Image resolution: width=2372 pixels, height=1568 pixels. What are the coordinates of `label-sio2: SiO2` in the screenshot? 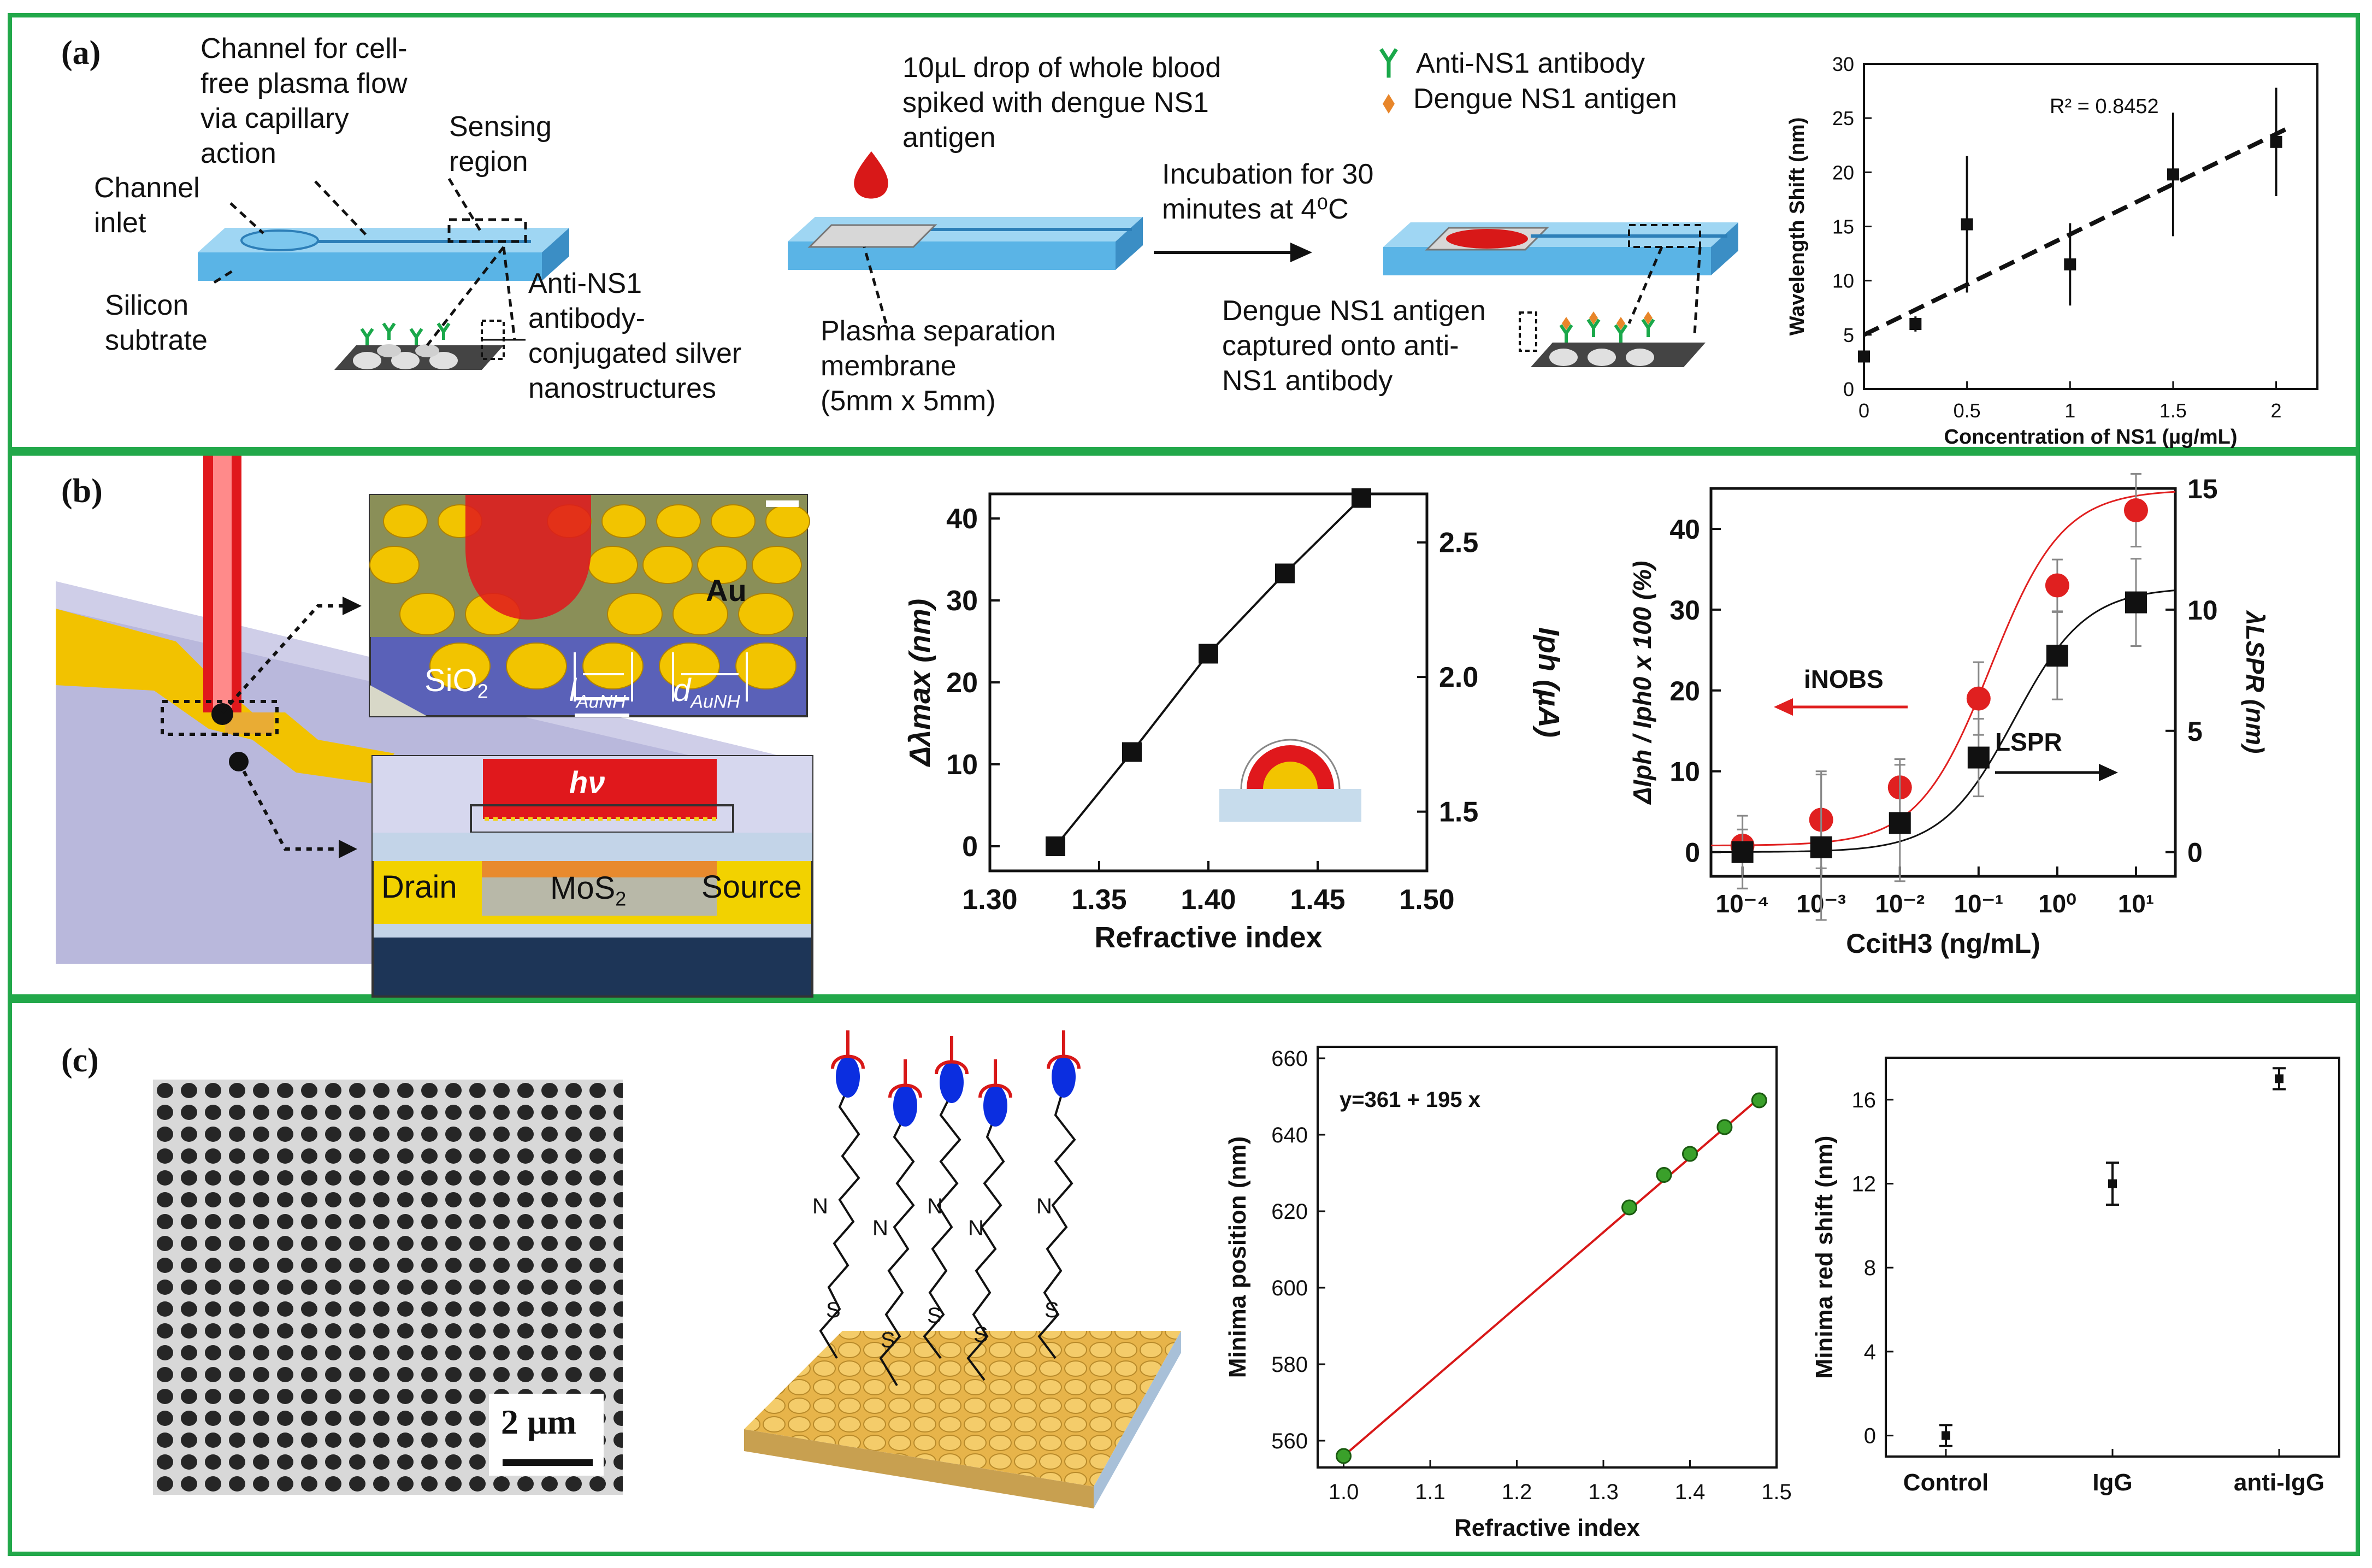 It's located at (456, 683).